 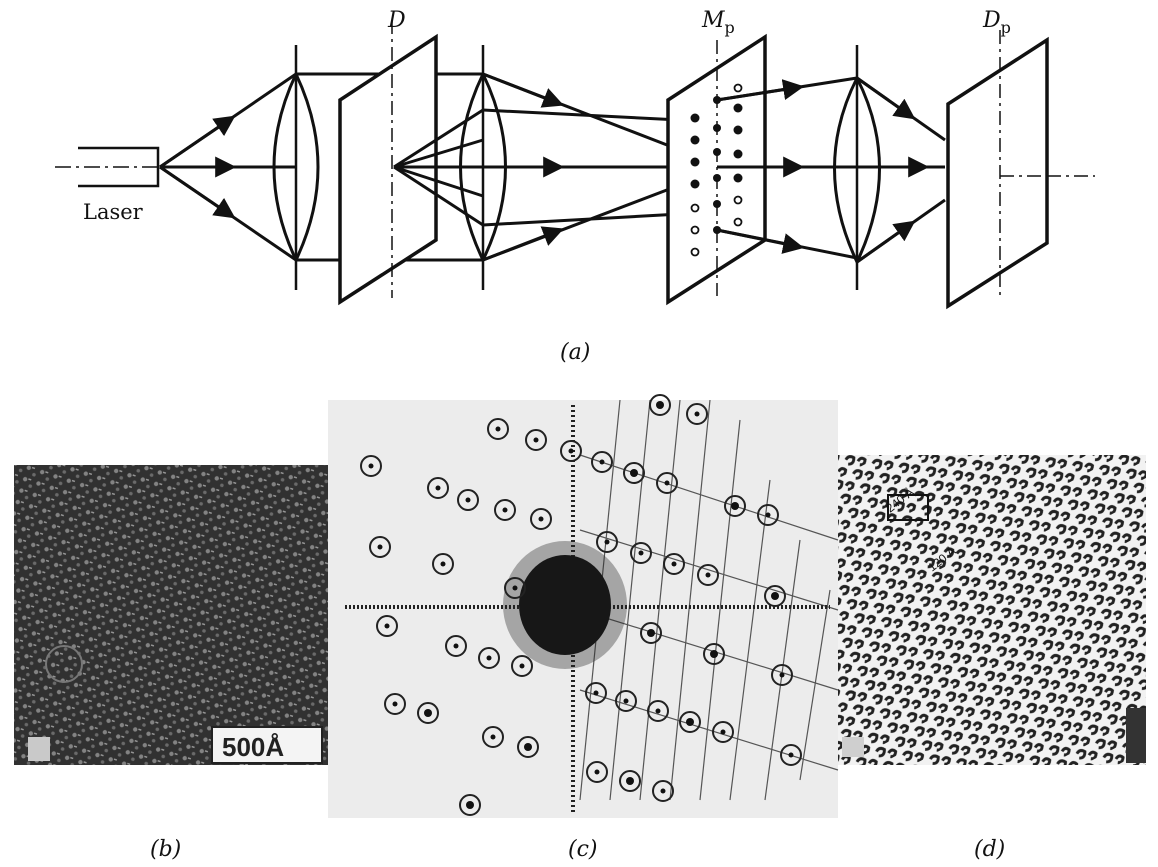 What do you see at coordinates (39, 749) in the screenshot?
I see `corner-marker` at bounding box center [39, 749].